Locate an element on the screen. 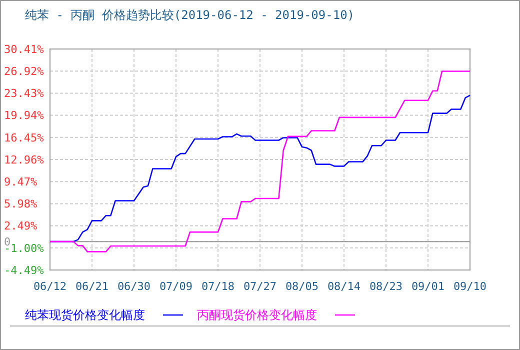 The width and height of the screenshot is (520, 350). x-tick-label: 08/05 is located at coordinates (302, 286).